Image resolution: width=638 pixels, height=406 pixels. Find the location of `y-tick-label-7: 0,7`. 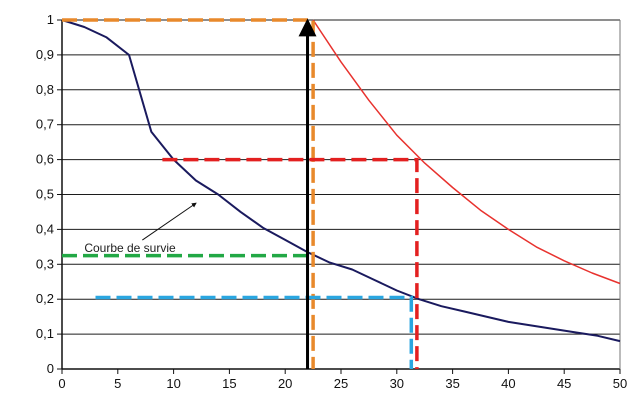

y-tick-label-7: 0,7 is located at coordinates (45, 124).